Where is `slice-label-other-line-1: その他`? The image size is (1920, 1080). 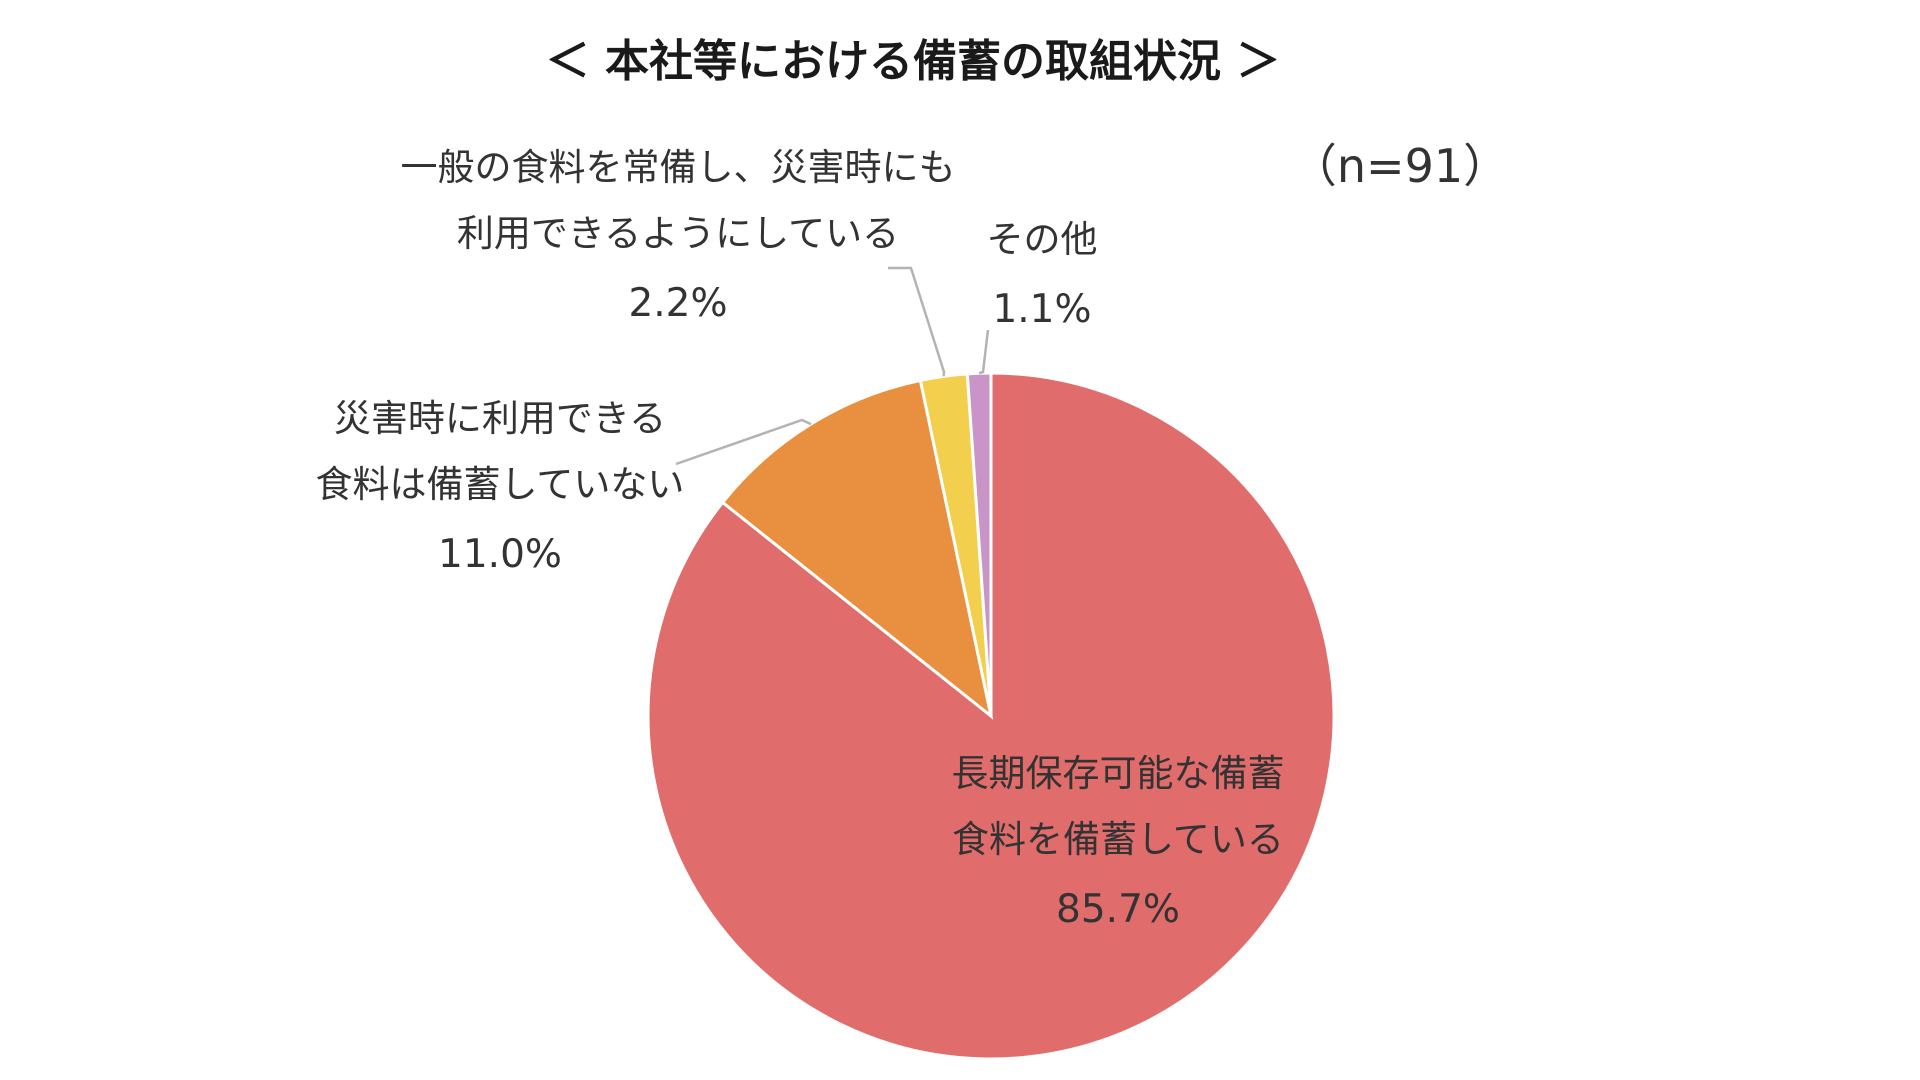 slice-label-other-line-1: その他 is located at coordinates (1042, 239).